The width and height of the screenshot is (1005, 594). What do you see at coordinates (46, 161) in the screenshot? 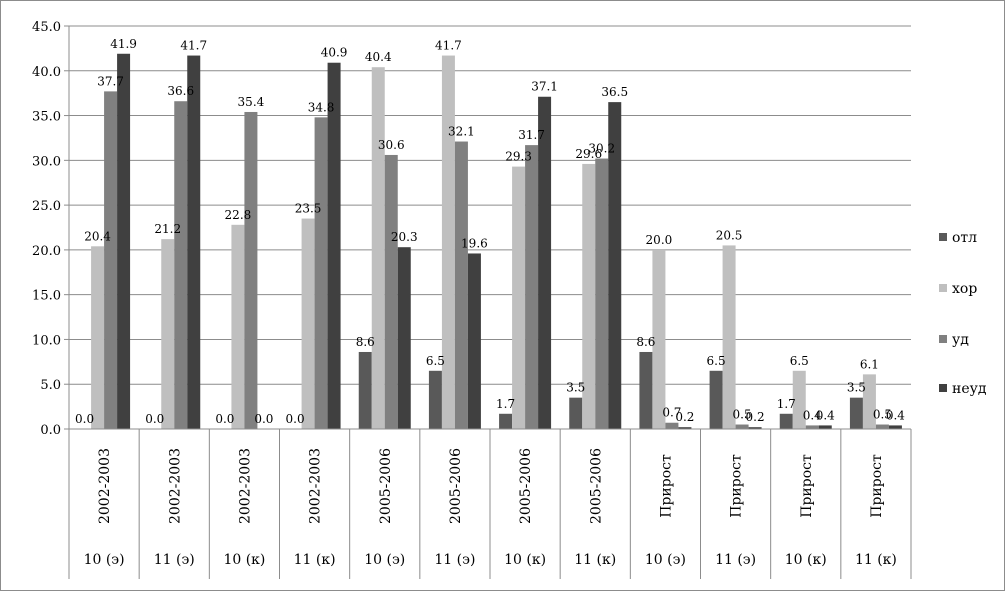
I see `y-tick-label: 30.0` at bounding box center [46, 161].